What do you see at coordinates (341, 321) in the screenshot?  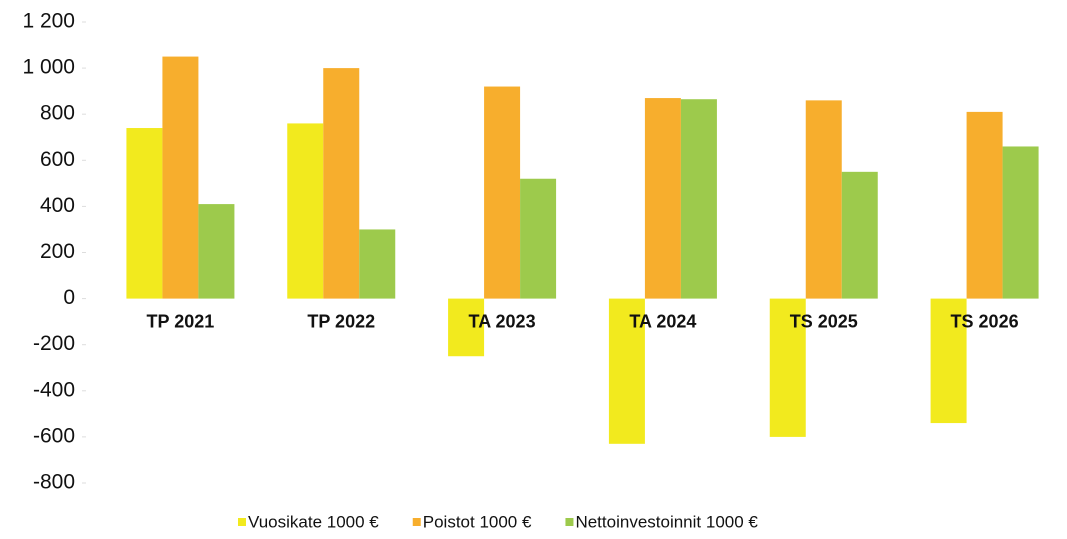 I see `x-tick-label: TP 2022` at bounding box center [341, 321].